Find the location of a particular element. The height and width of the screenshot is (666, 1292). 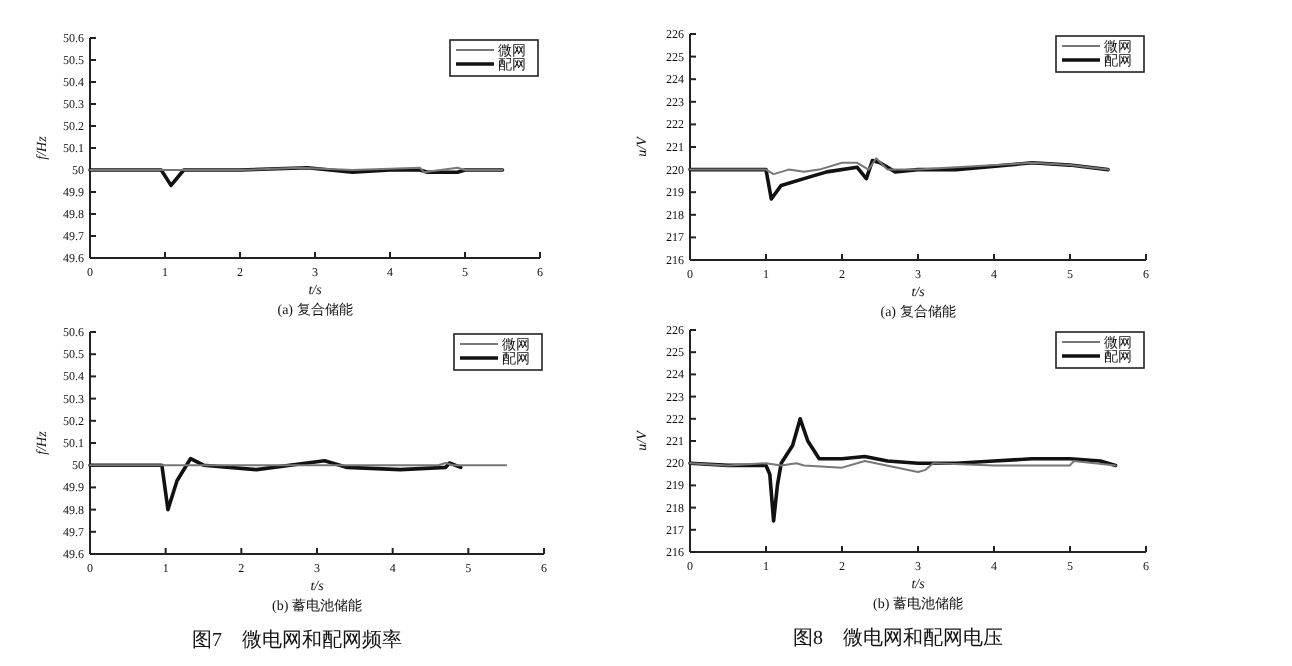

caption: 图7 微电网和配网频率 is located at coordinates (297, 640).